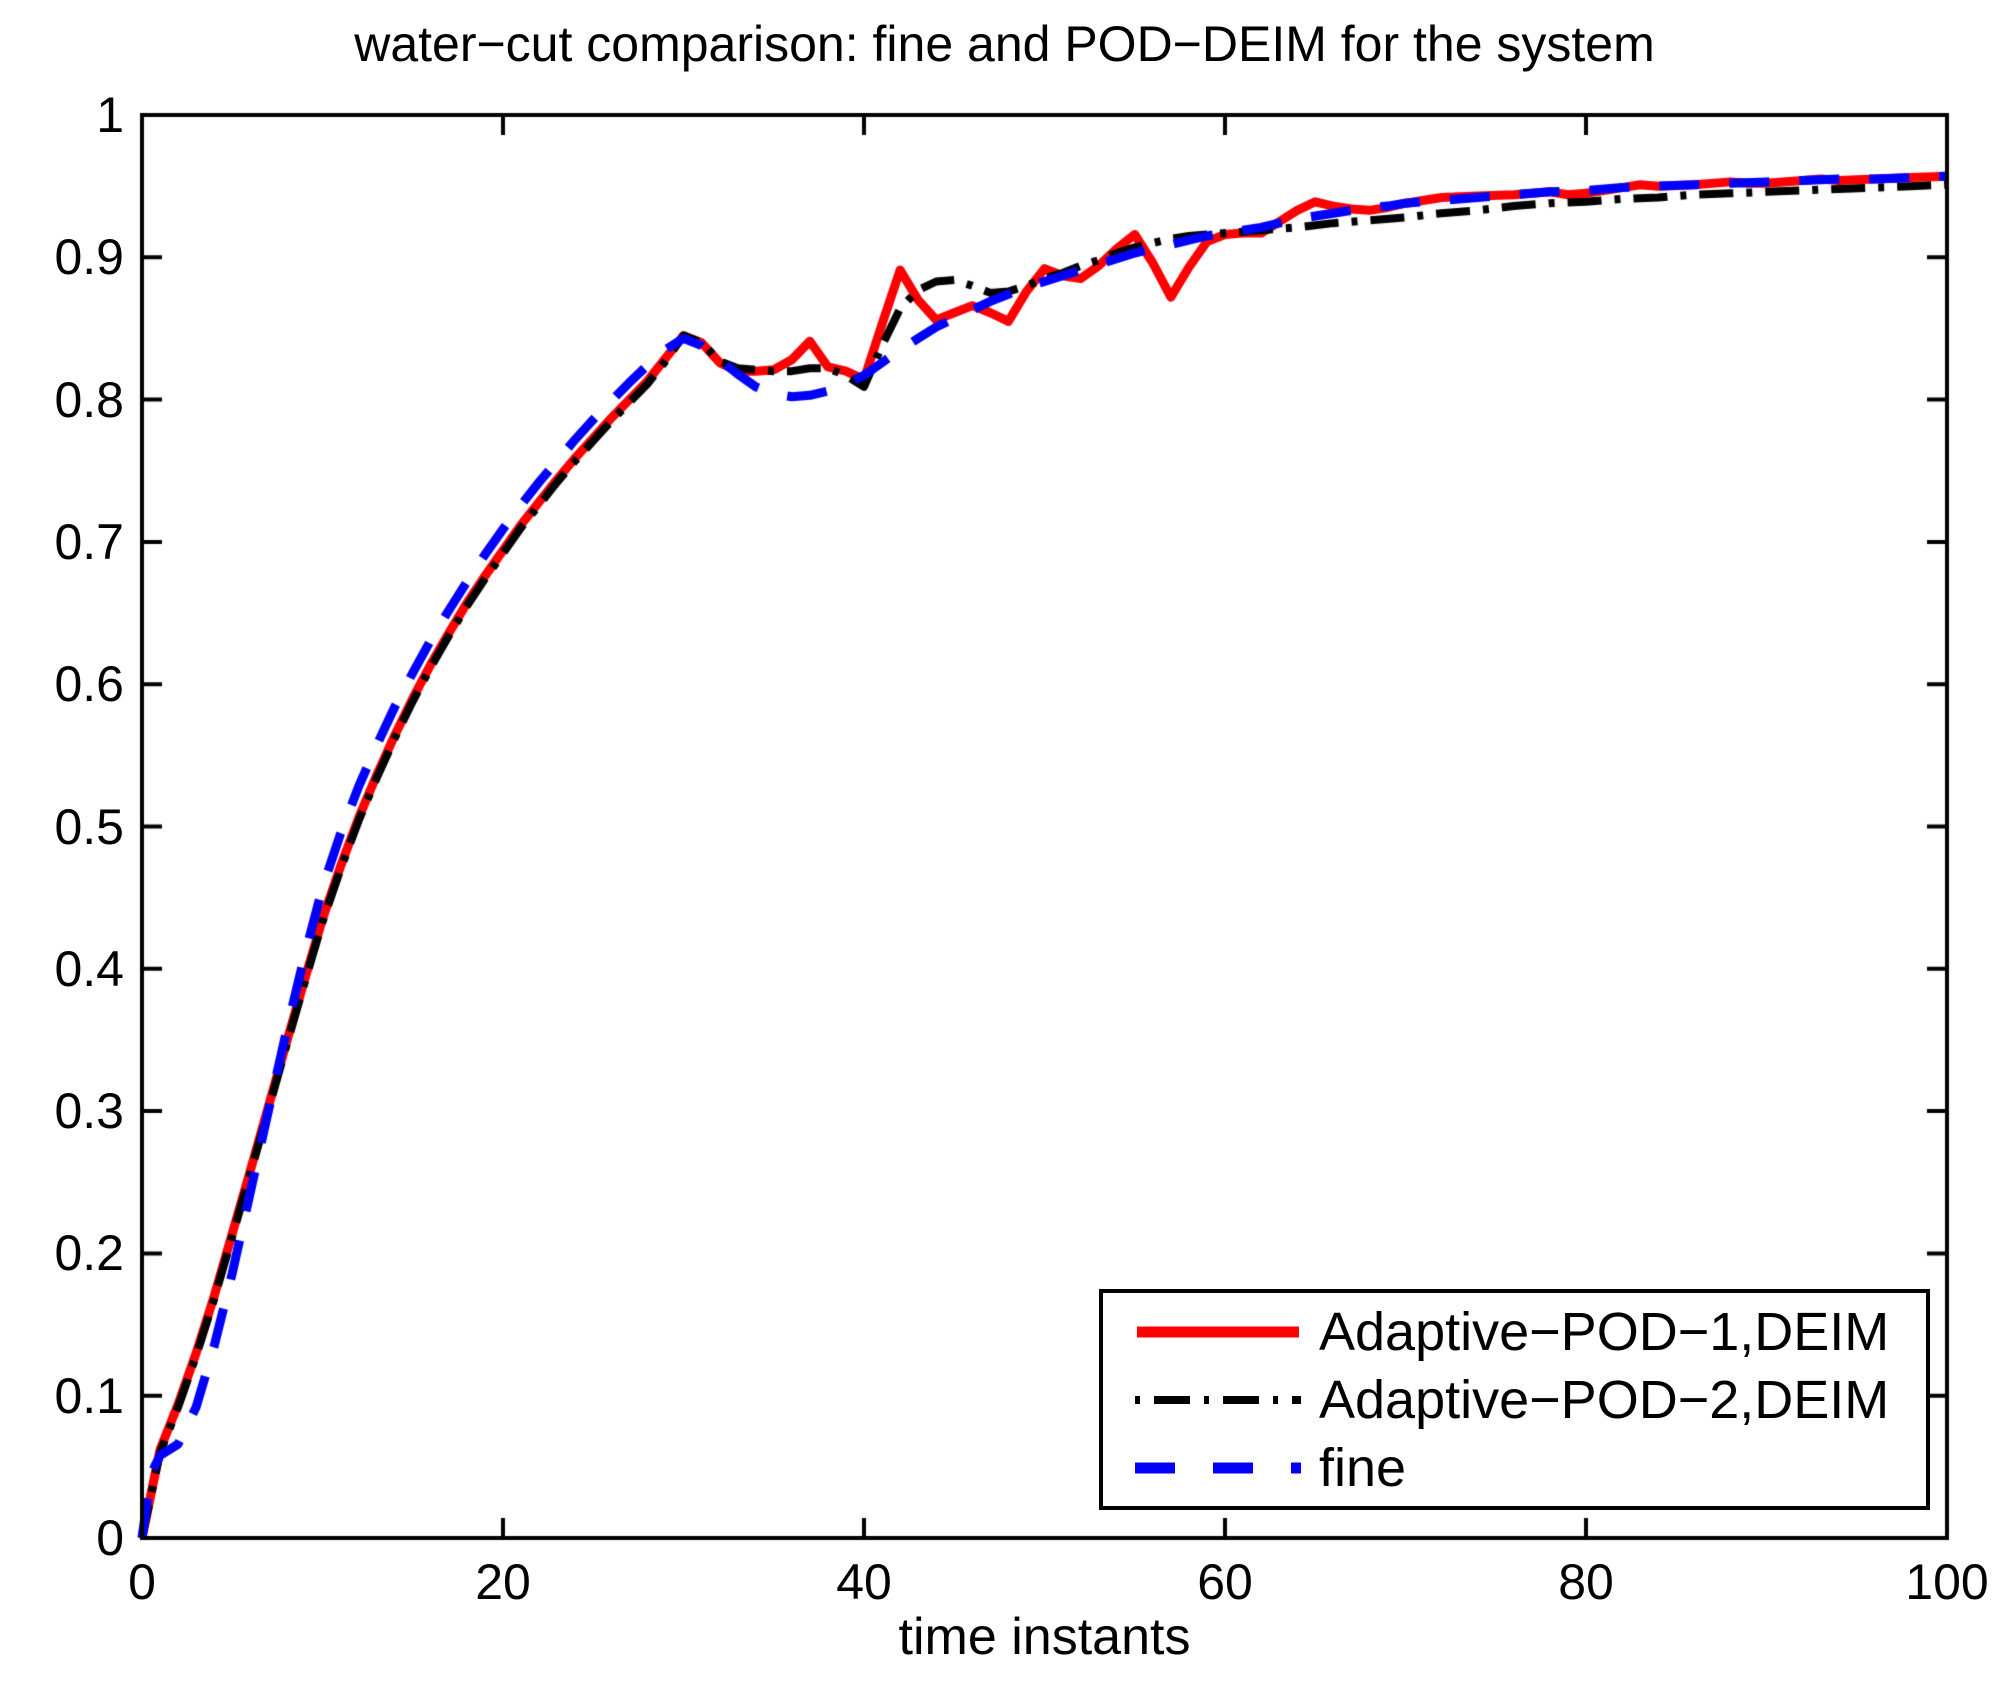  What do you see at coordinates (1586, 1582) in the screenshot?
I see `x-tick-label: 80` at bounding box center [1586, 1582].